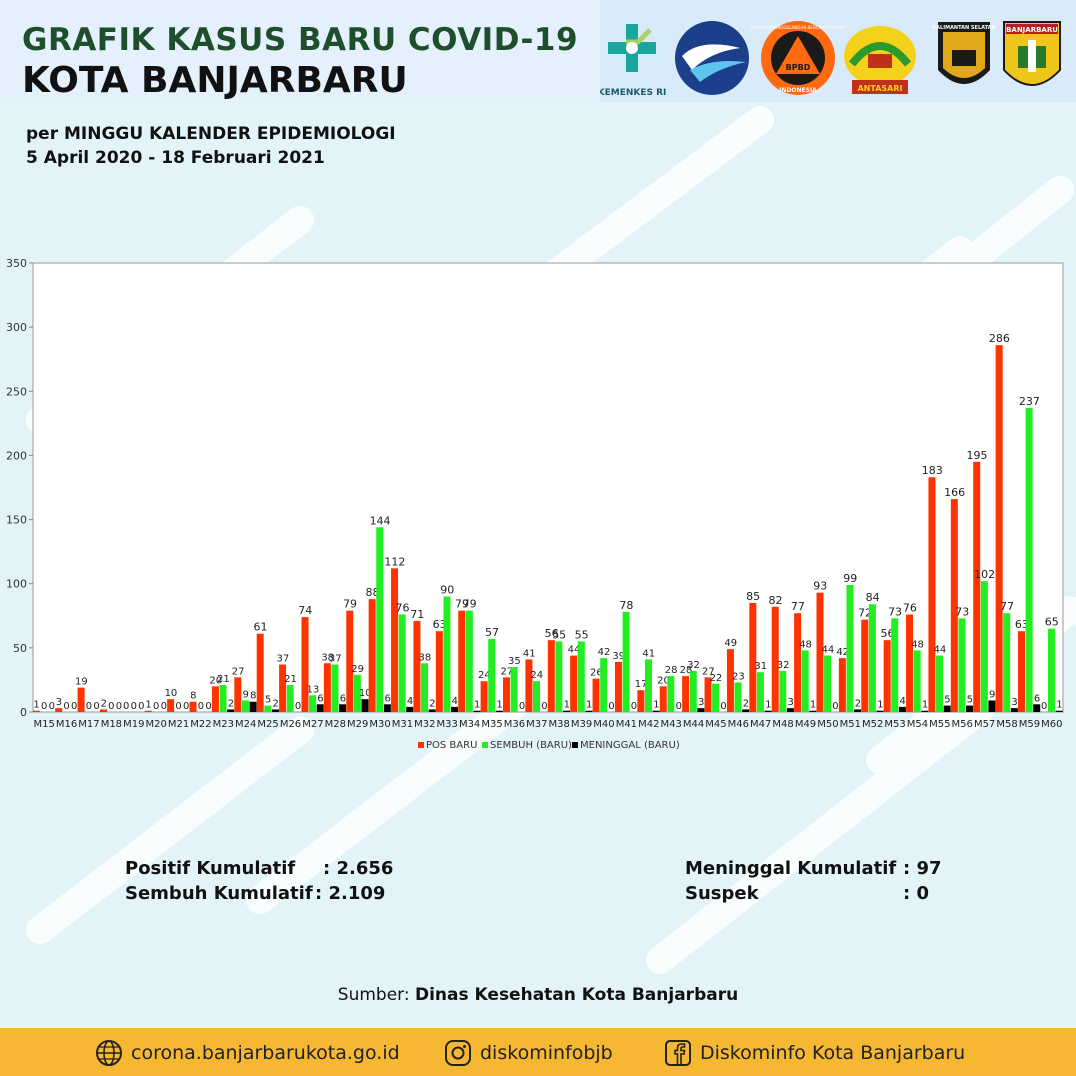  Describe the element at coordinates (246, 694) in the screenshot. I see `data-label: 9` at that location.